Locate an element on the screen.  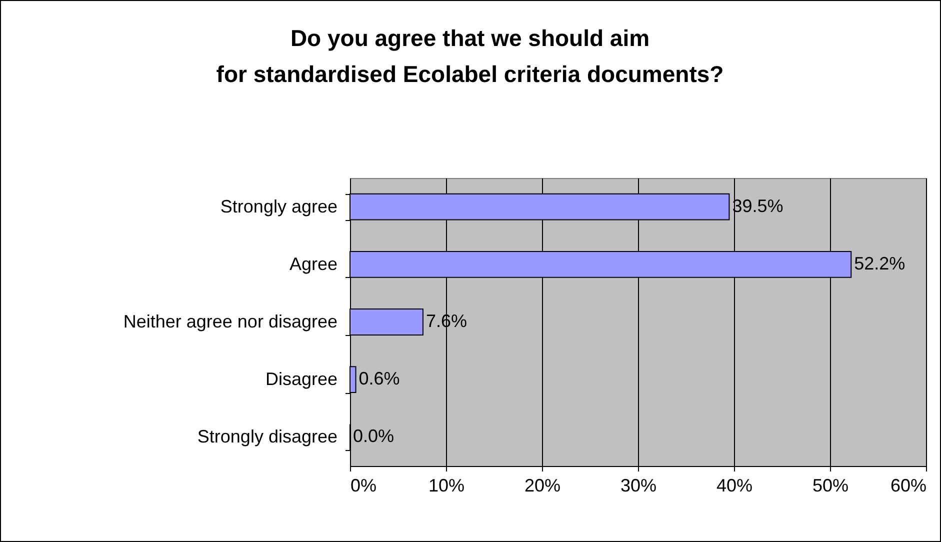
y-tick-label: Strongly disagree is located at coordinates (267, 436).